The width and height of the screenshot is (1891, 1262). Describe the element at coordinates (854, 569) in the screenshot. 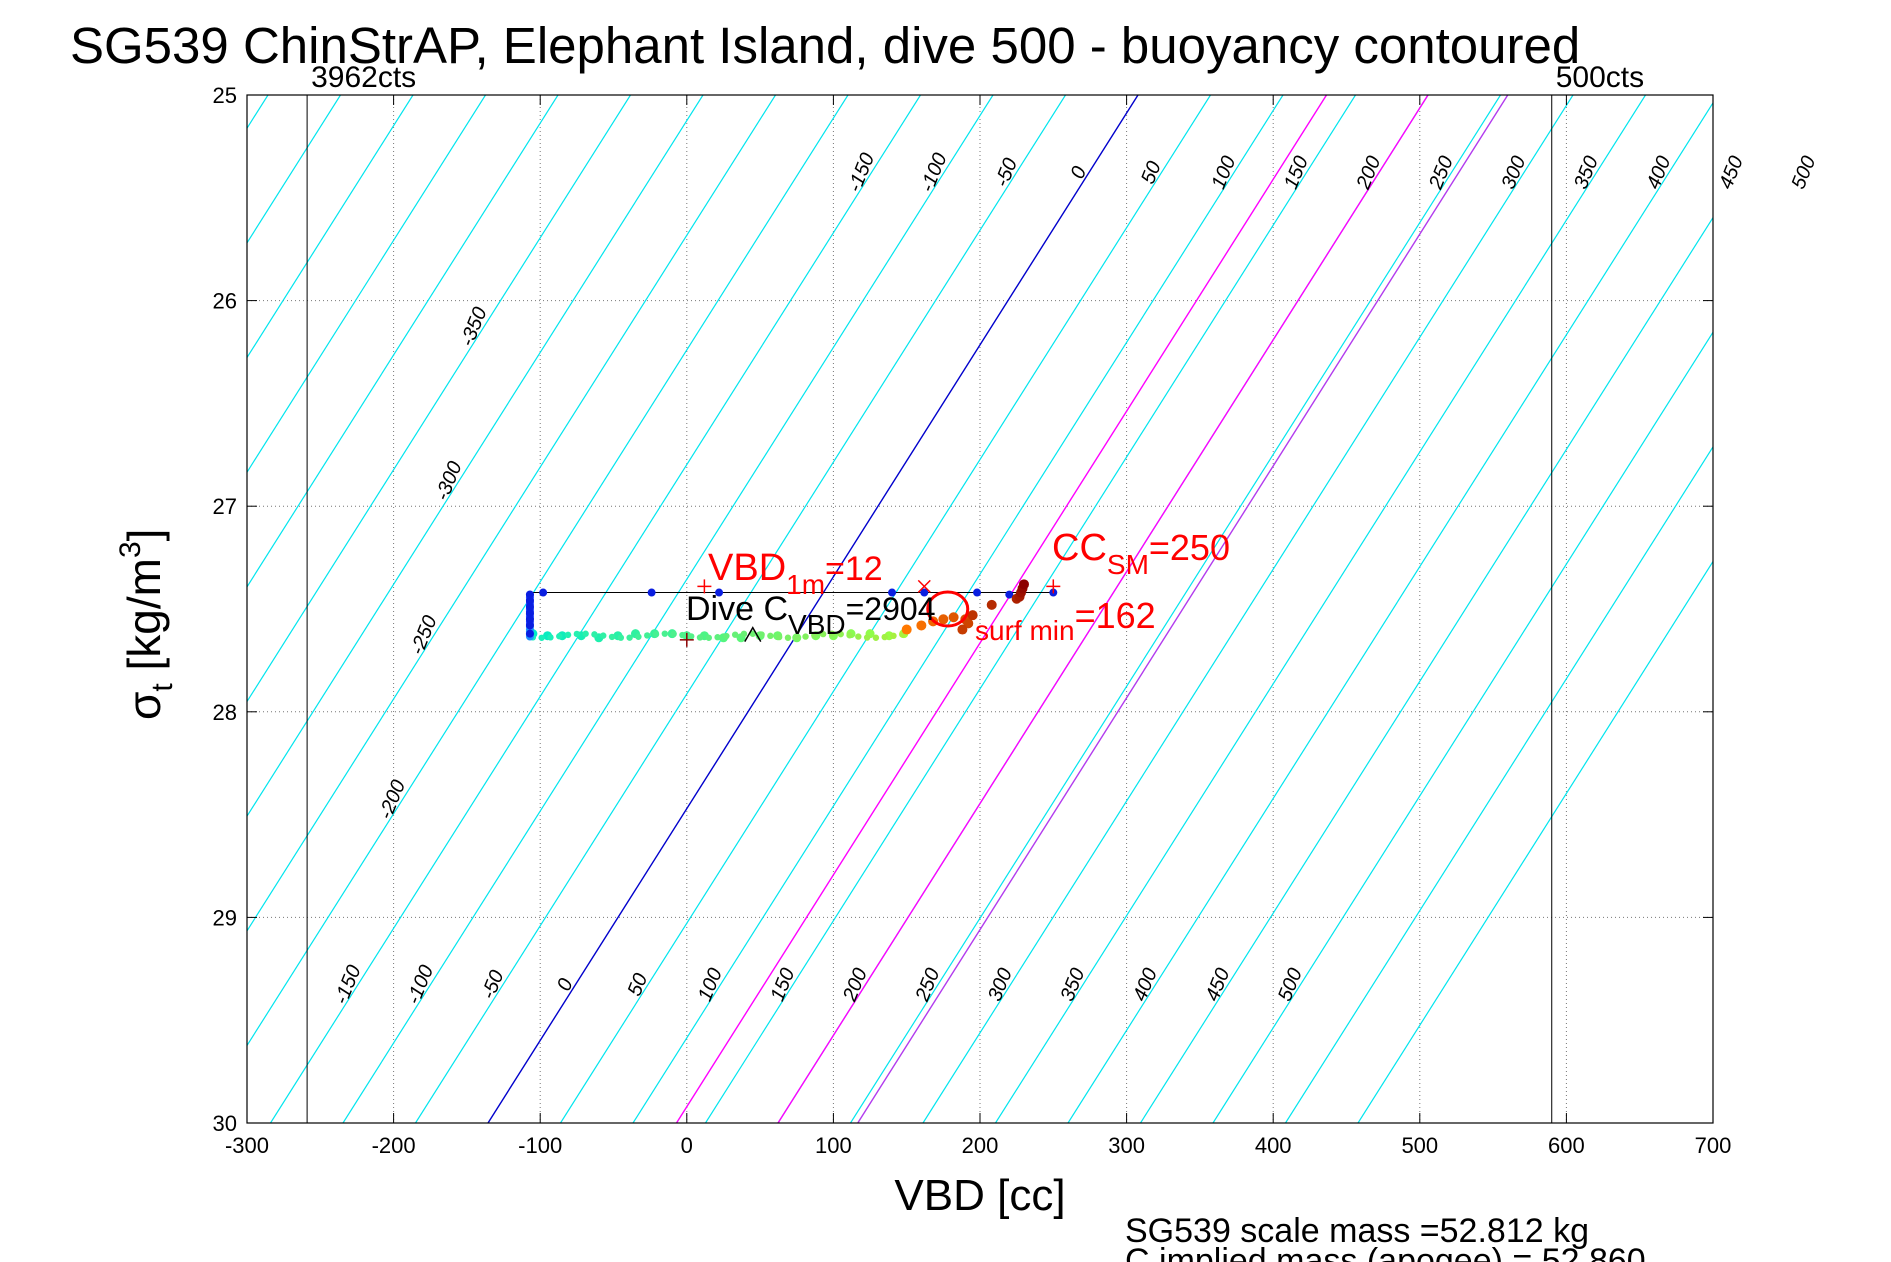

I see `vbd-1m-val: =12` at that location.